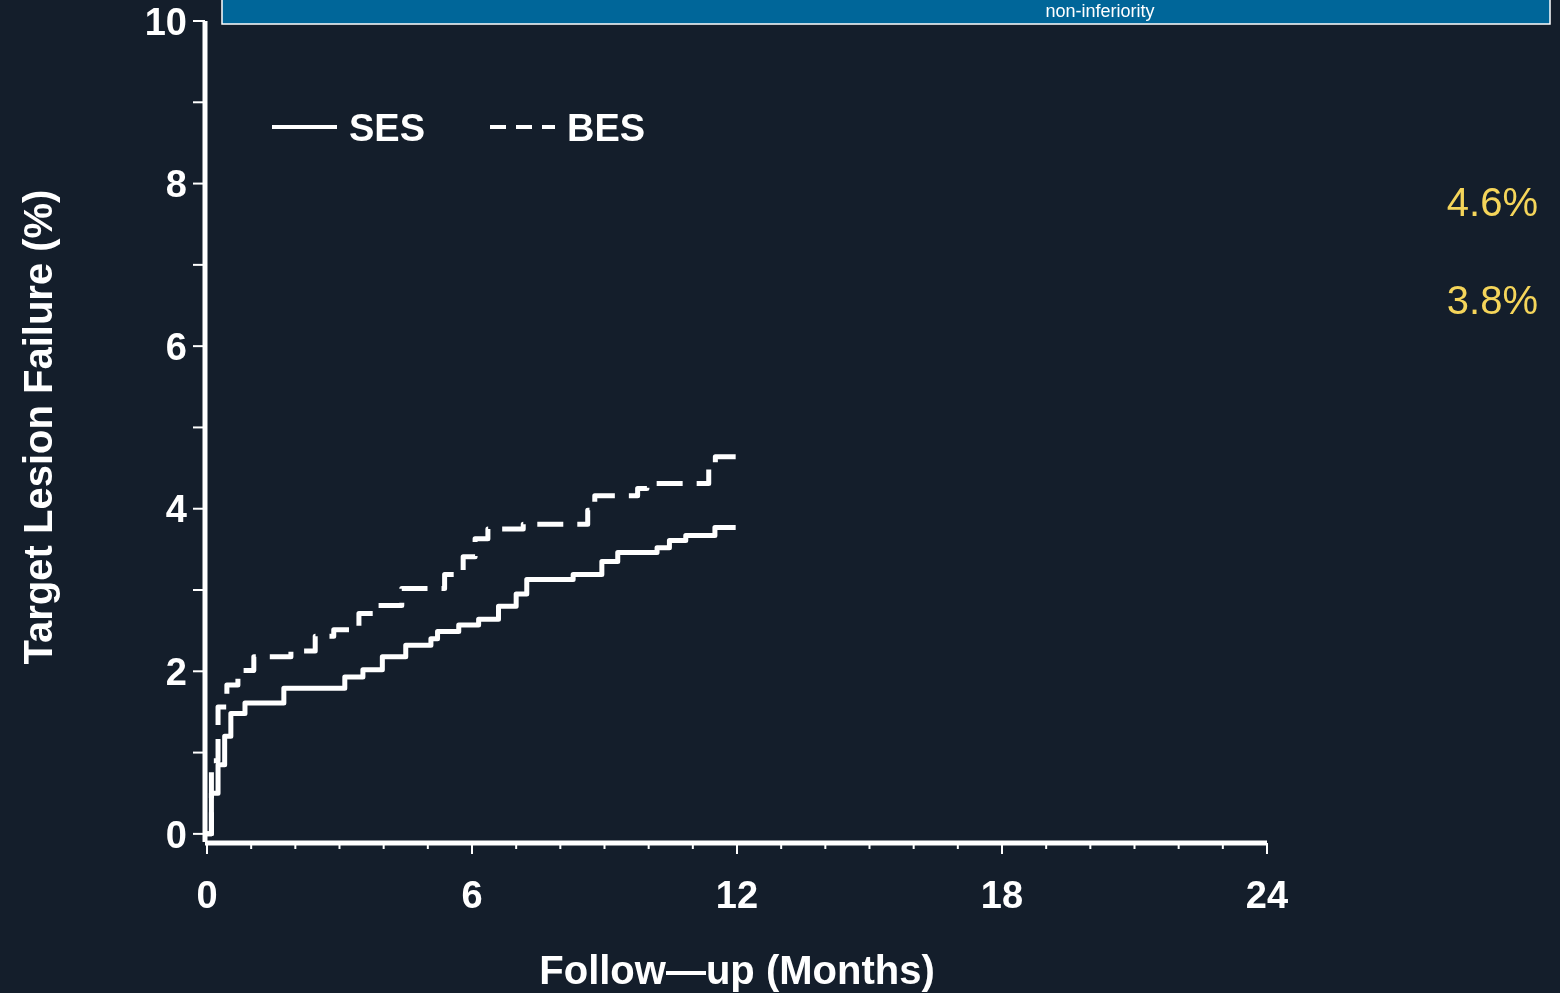  What do you see at coordinates (165, 21) in the screenshot?
I see `y-tick-label: 10` at bounding box center [165, 21].